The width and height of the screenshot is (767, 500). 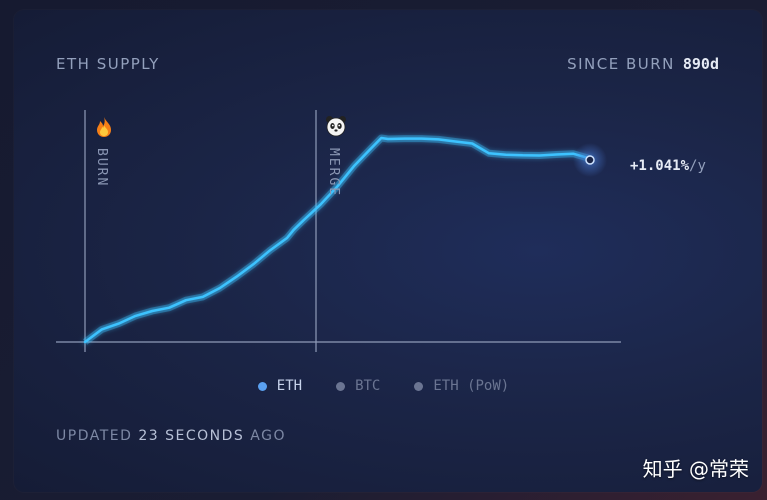 I want to click on since-burn-value: 890d, so click(x=700, y=64).